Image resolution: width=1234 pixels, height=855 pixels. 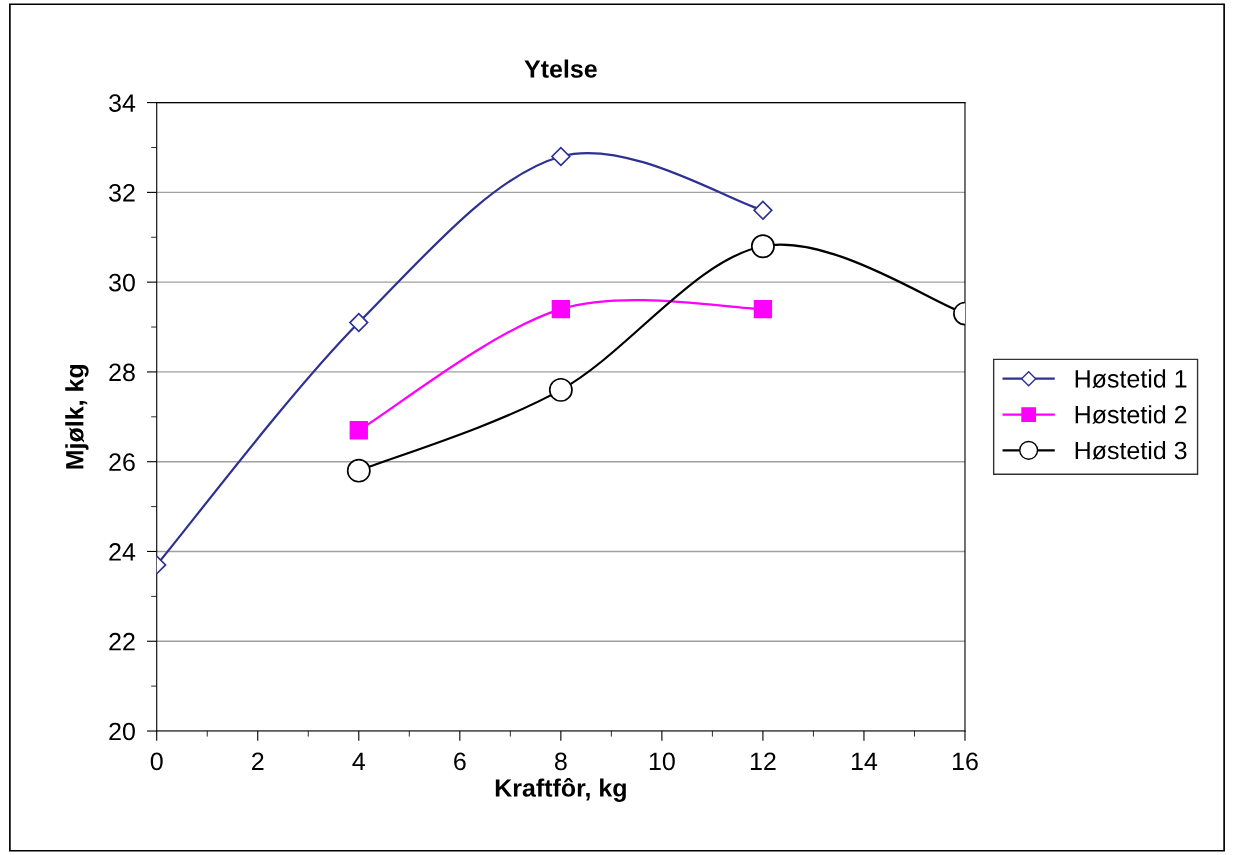 I want to click on y-tick-label: 22, so click(x=122, y=641).